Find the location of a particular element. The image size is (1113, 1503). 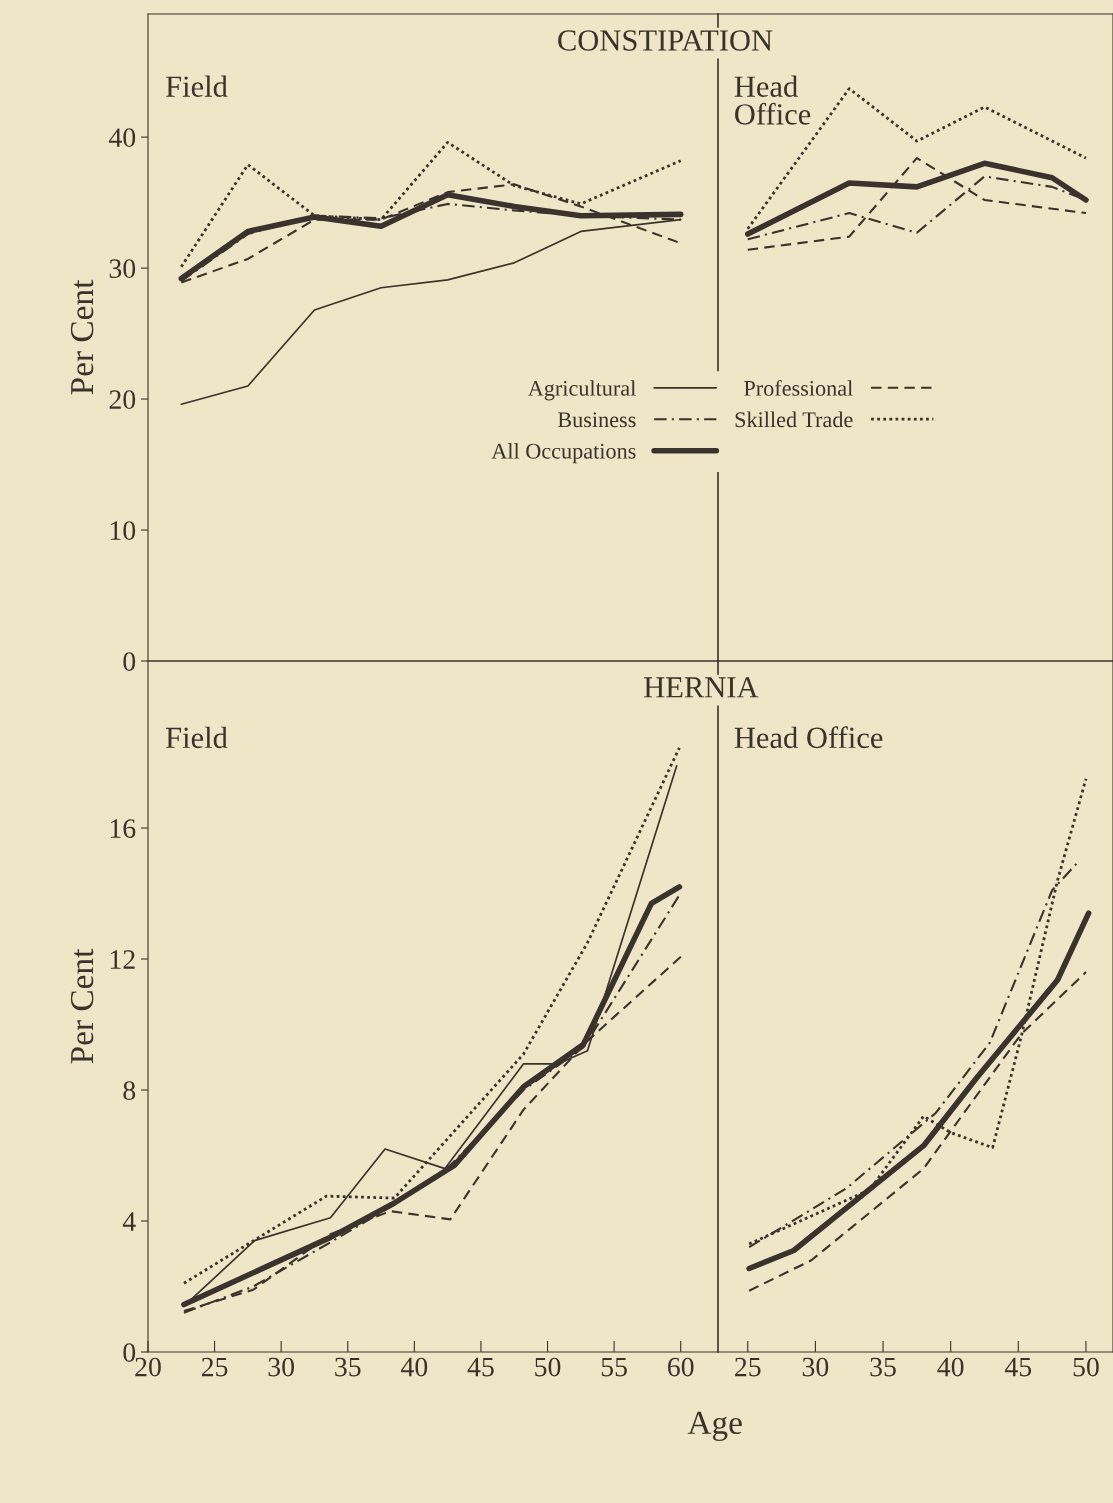

legend-label: Skilled Trade is located at coordinates (794, 419).